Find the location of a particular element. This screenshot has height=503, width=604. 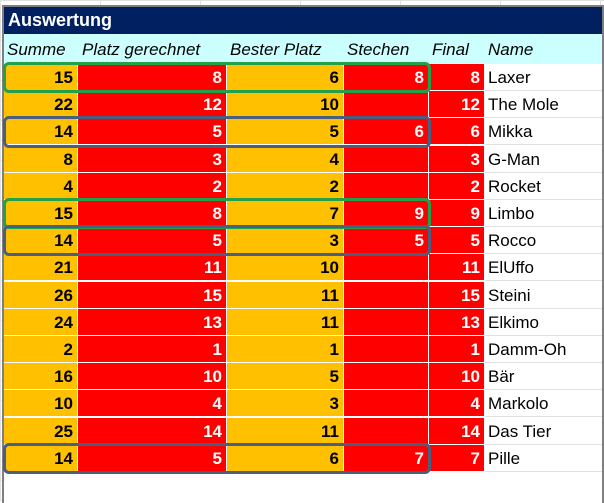

cell-final: 9 is located at coordinates (457, 213).